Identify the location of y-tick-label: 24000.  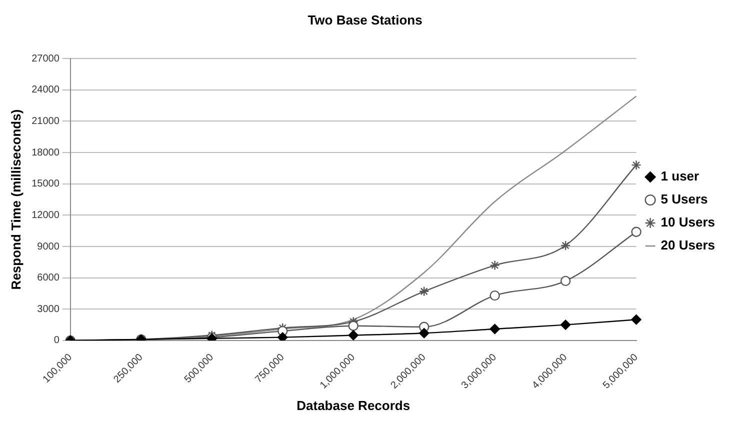
(46, 90).